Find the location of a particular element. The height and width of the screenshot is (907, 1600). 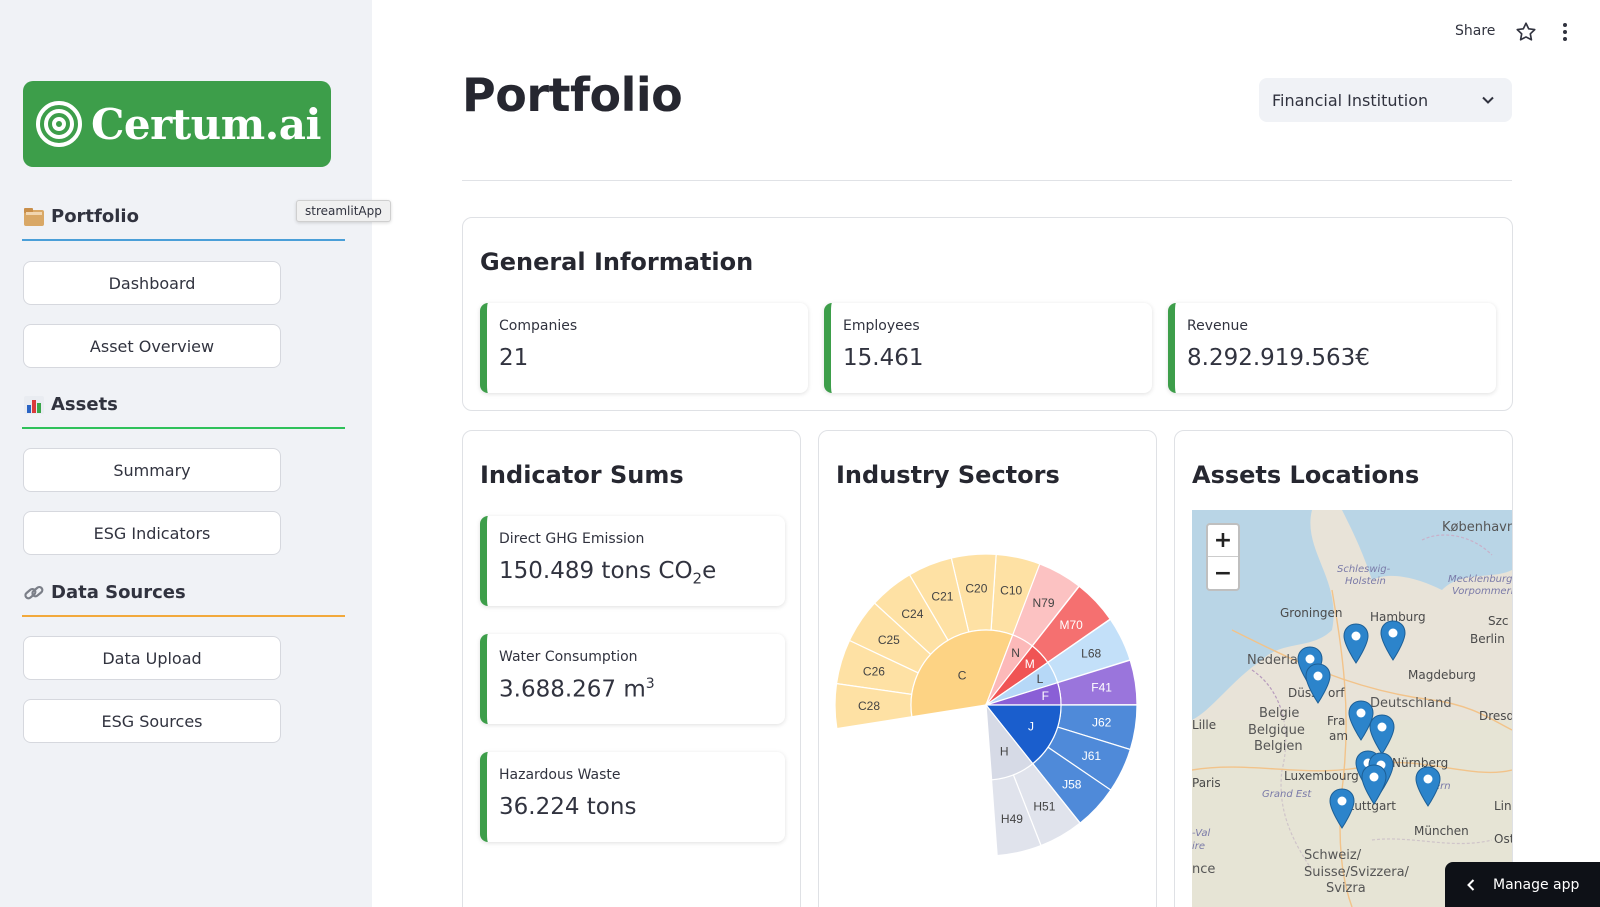

sector-label-c28: C28 is located at coordinates (869, 706).